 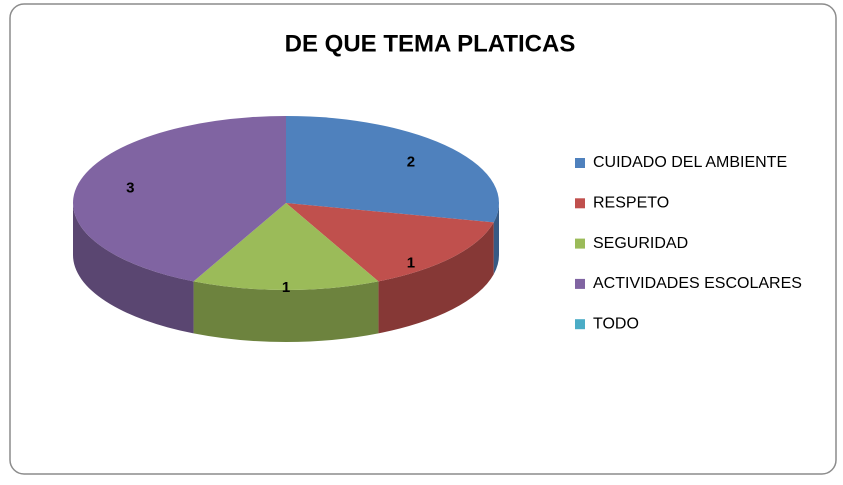 I want to click on legend-label: ACTIVIDADES ESCOLARES, so click(x=697, y=283).